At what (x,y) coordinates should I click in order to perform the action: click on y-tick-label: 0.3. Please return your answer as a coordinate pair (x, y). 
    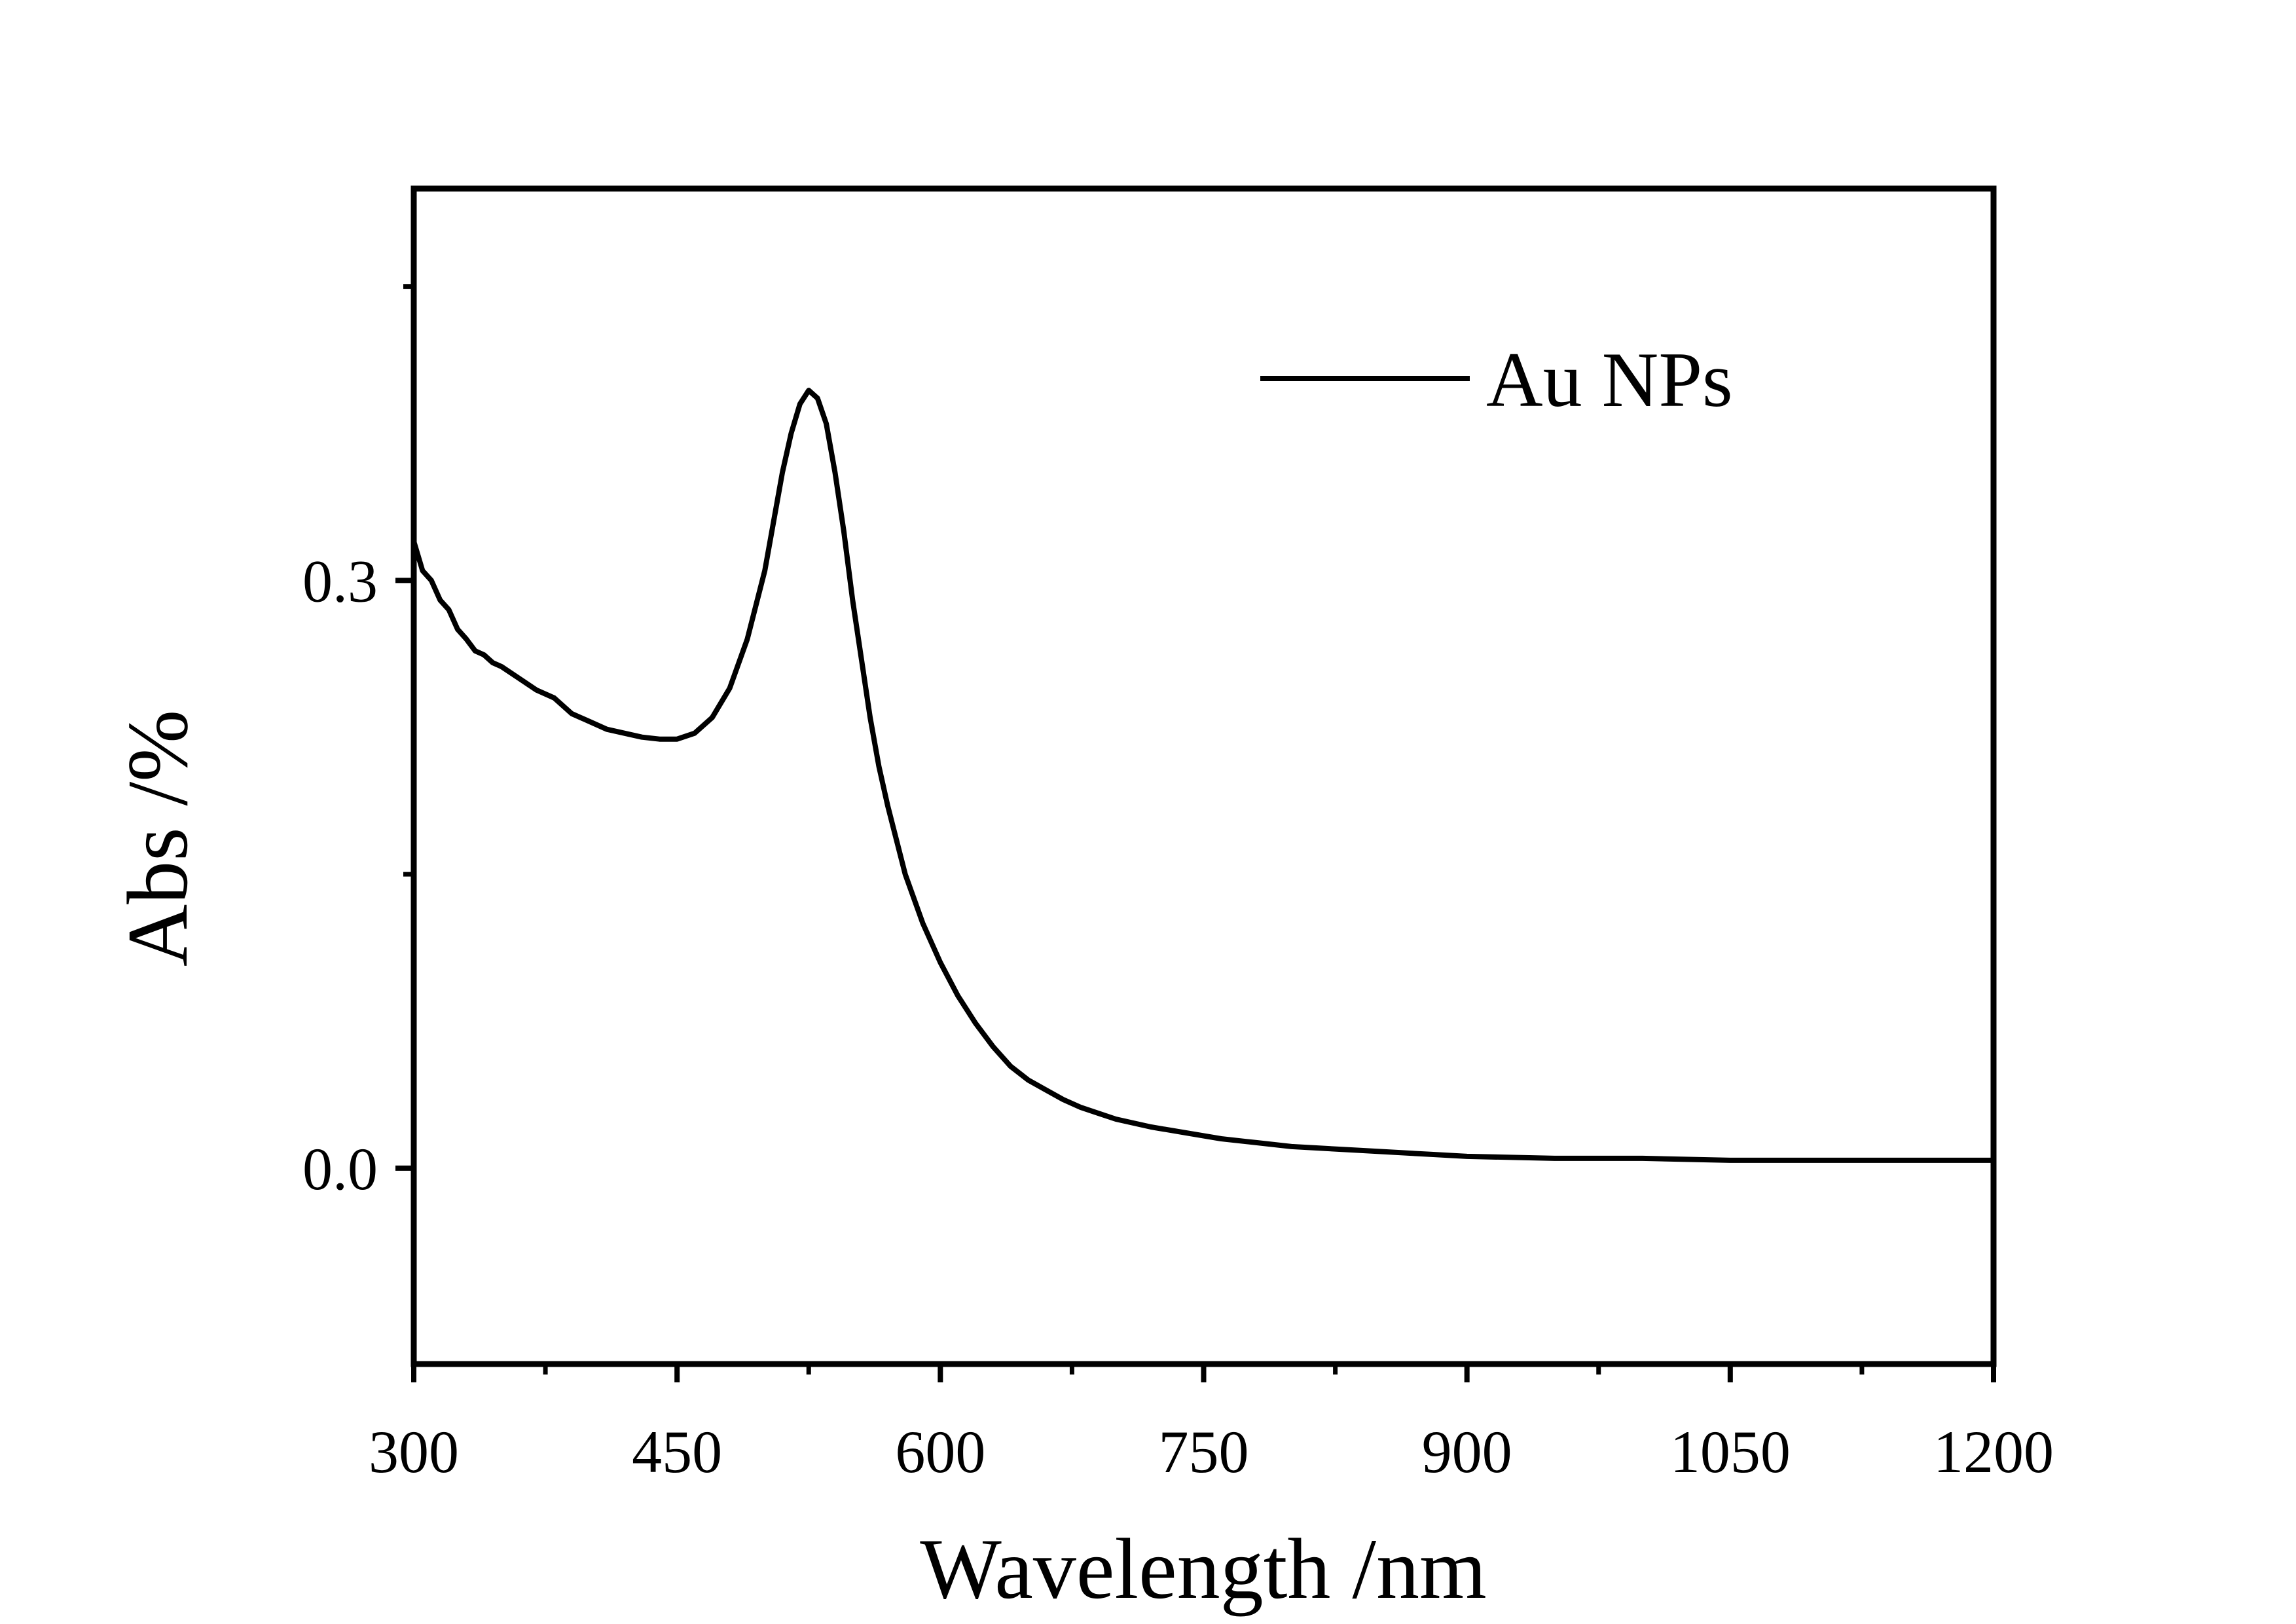
    Looking at the image, I should click on (340, 580).